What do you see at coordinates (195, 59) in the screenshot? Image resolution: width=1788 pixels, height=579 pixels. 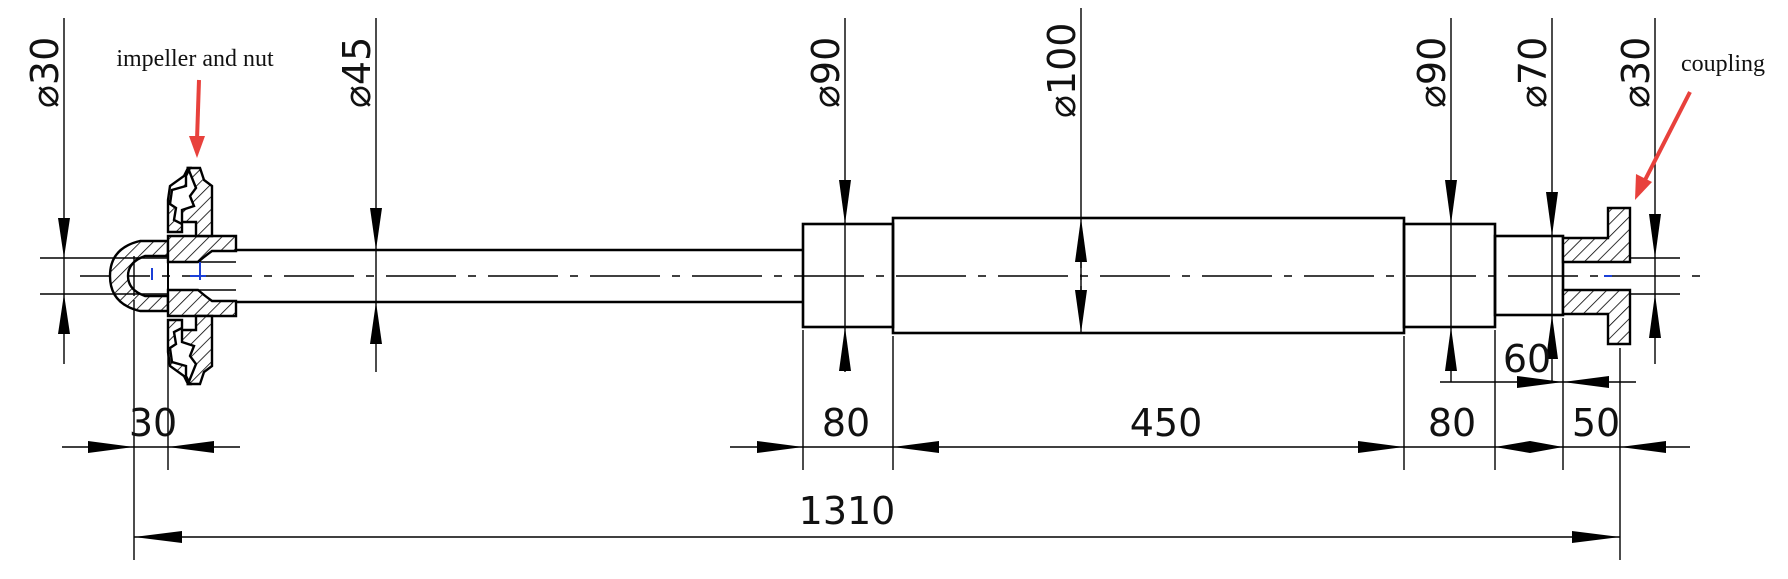 I see `impeller-label: impeller and nut` at bounding box center [195, 59].